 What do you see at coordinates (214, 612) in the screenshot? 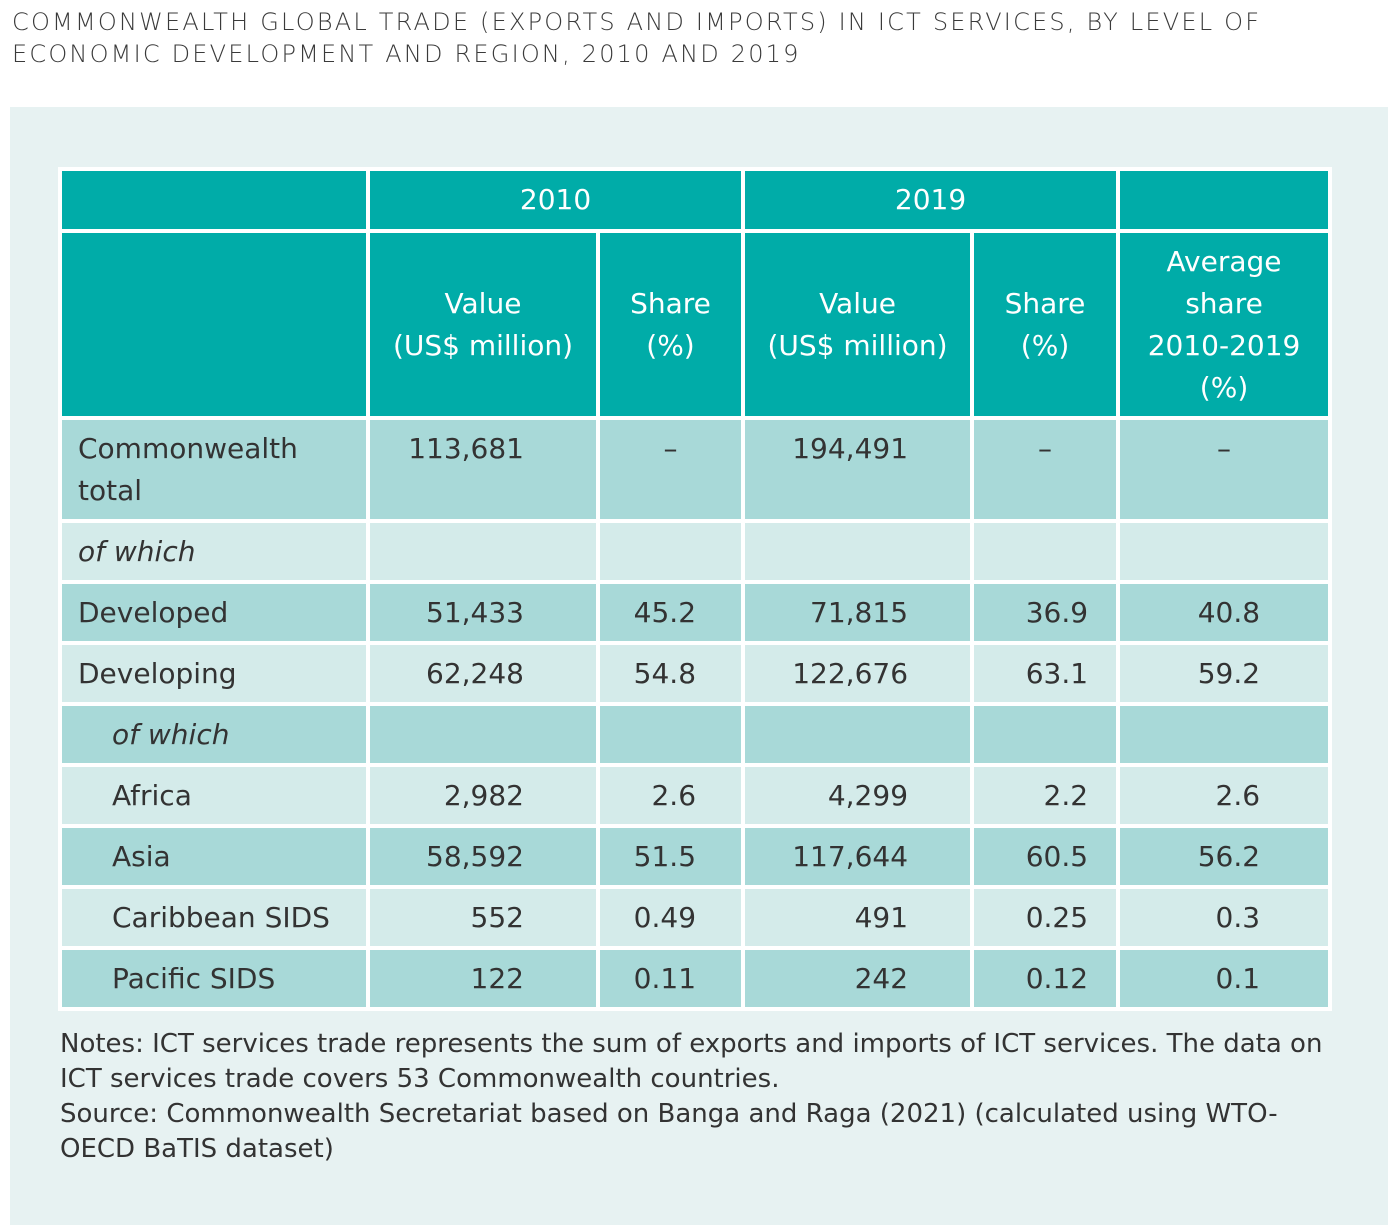
I see `row-label: Developed` at bounding box center [214, 612].